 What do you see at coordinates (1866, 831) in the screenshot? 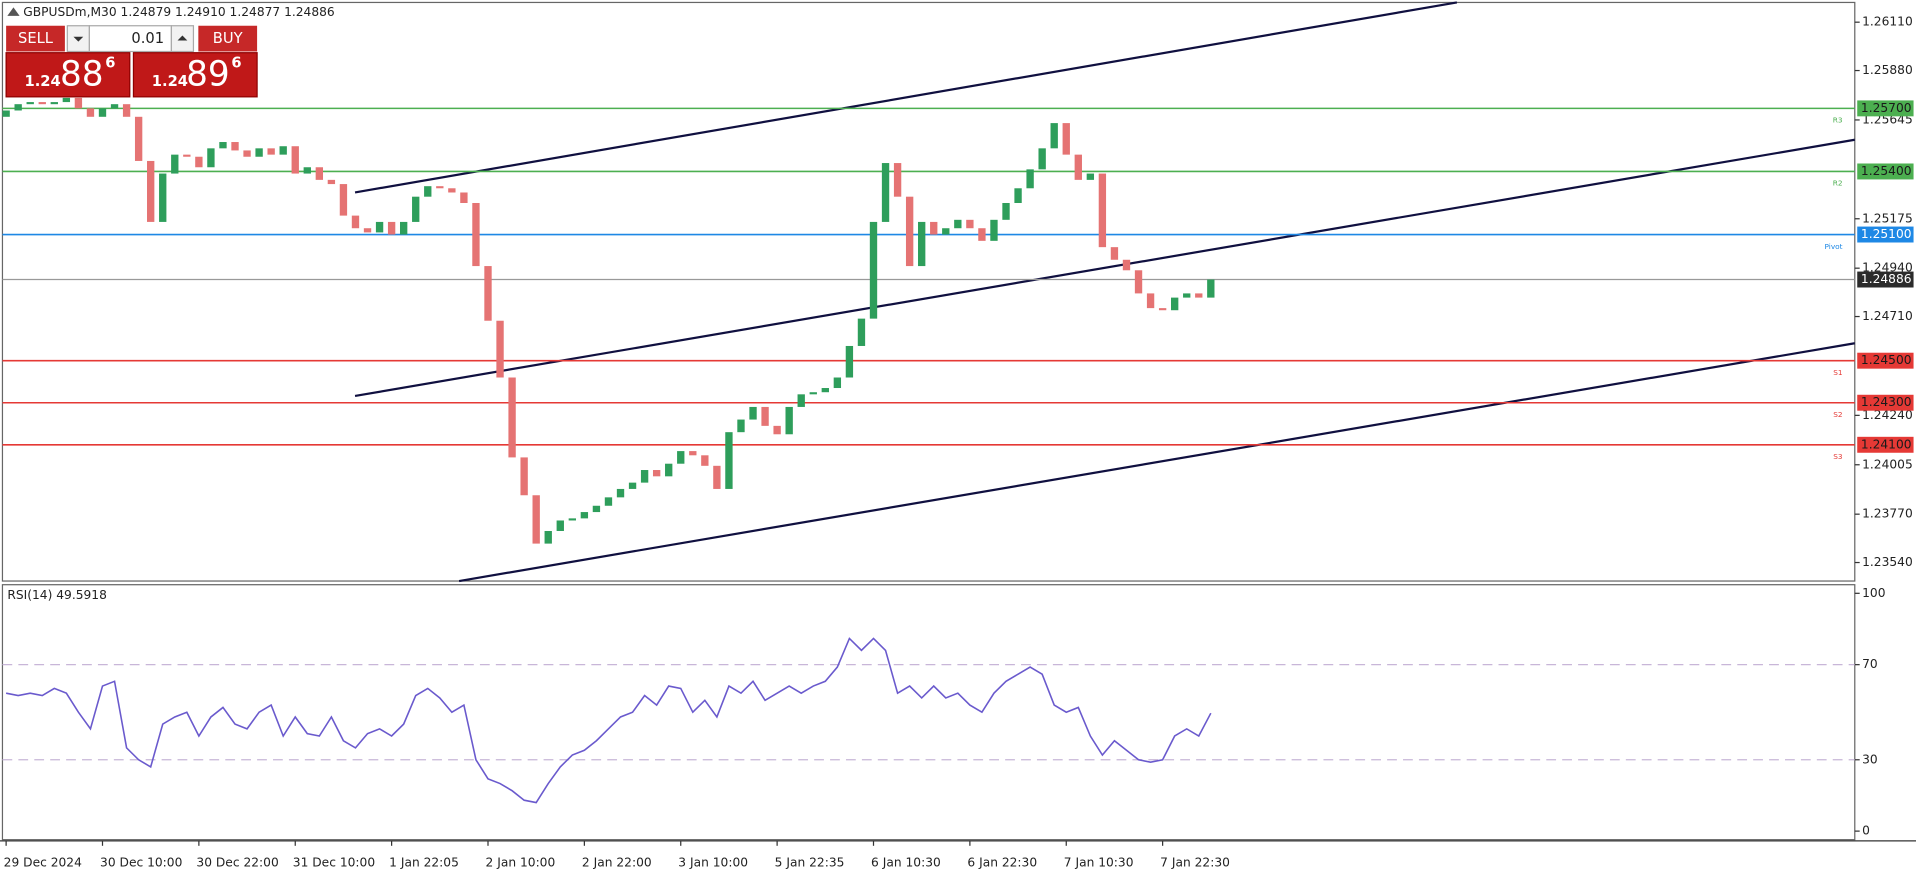
I see `y-tick-label: 0` at bounding box center [1866, 831].